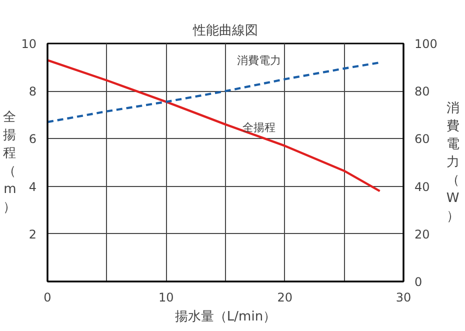 The width and height of the screenshot is (465, 331). Describe the element at coordinates (258, 61) in the screenshot. I see `series-label: 消費電力` at that location.